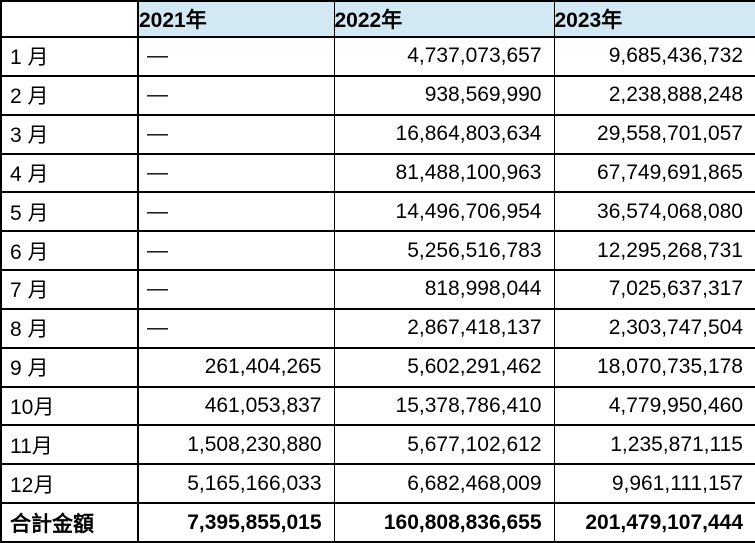 Image resolution: width=755 pixels, height=543 pixels. What do you see at coordinates (444, 95) in the screenshot?
I see `value-cell: 938,569,990` at bounding box center [444, 95].